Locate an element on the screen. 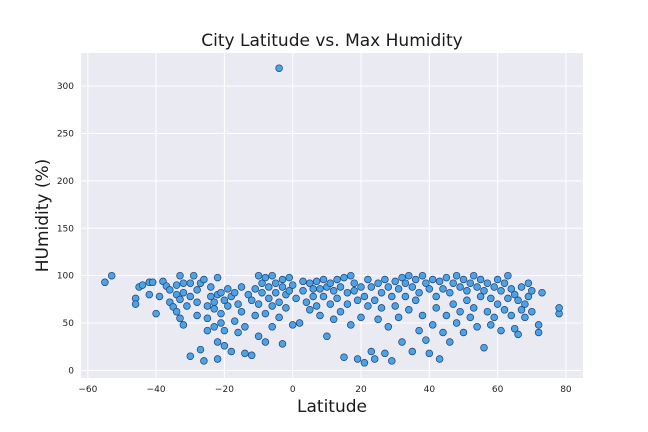 This screenshot has height=432, width=648. x-tick-label: 80 is located at coordinates (566, 390).